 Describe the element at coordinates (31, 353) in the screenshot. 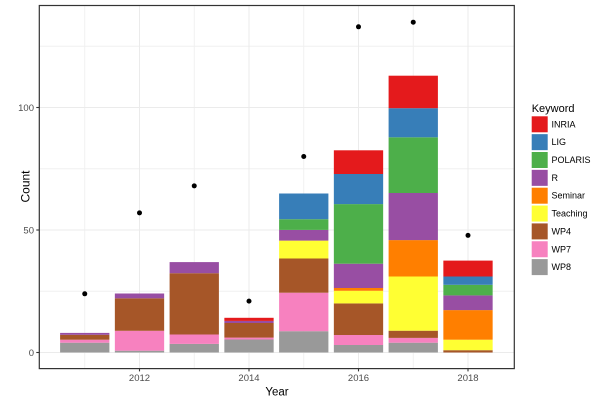

I see `svg-text: 0` at that location.